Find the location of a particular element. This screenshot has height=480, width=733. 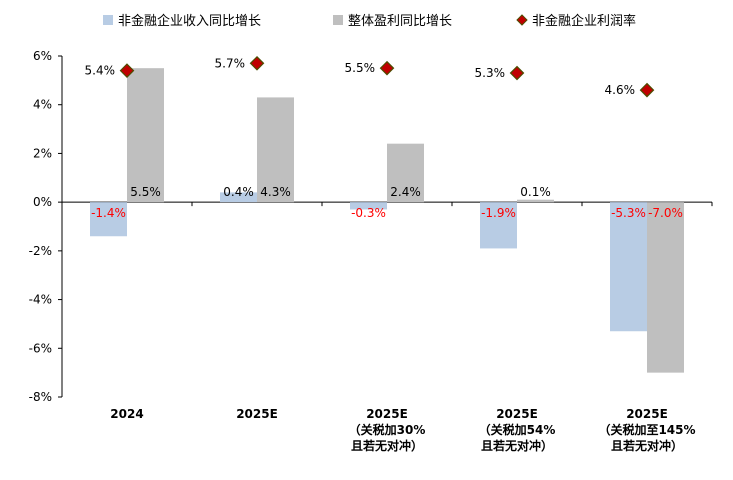

category-label-2-0: 2025E is located at coordinates (387, 414).